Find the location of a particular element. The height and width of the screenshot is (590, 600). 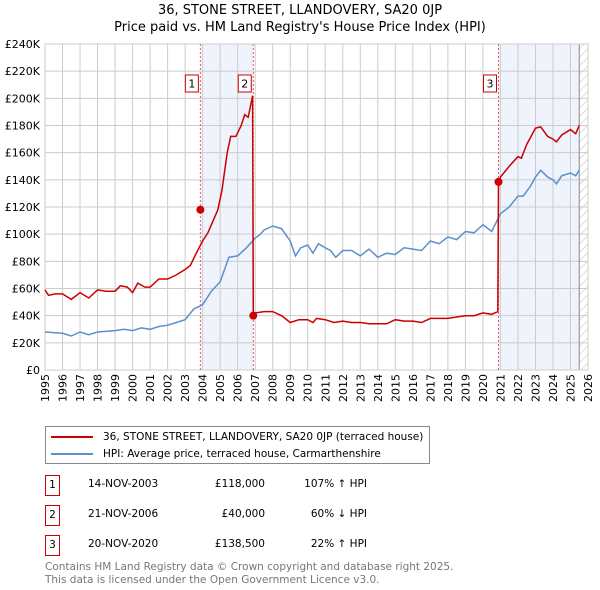

x-tick-label: 2011 is located at coordinates (325, 388).